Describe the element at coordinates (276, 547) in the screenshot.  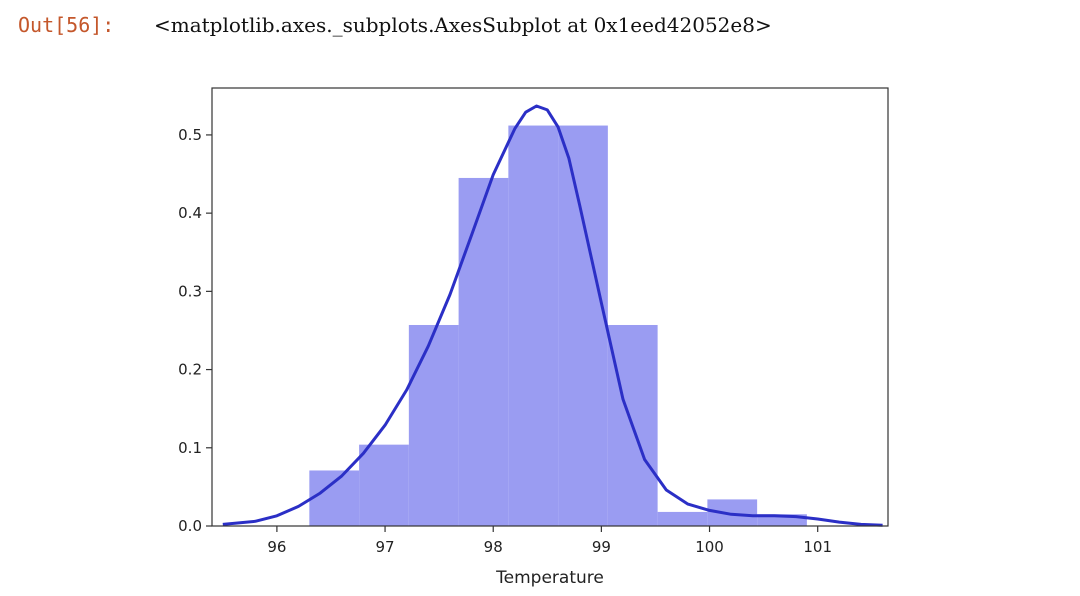
I see `x-tick-label: 96` at that location.